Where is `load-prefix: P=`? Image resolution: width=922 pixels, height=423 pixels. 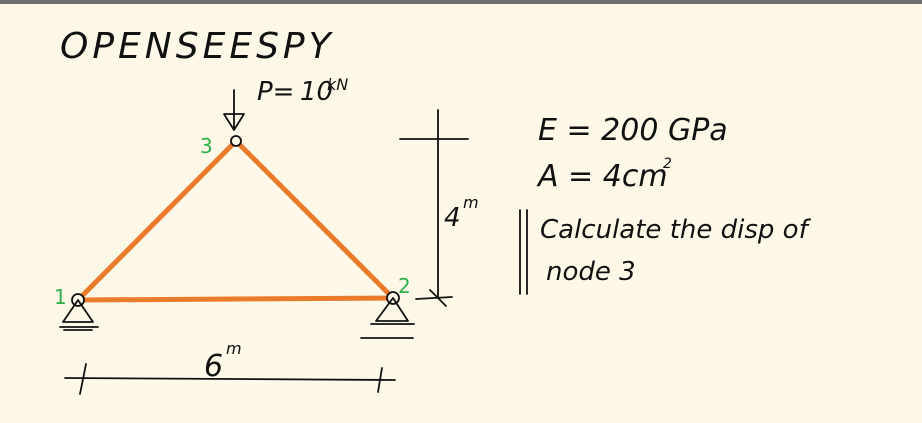
load-prefix: P= is located at coordinates (275, 92).